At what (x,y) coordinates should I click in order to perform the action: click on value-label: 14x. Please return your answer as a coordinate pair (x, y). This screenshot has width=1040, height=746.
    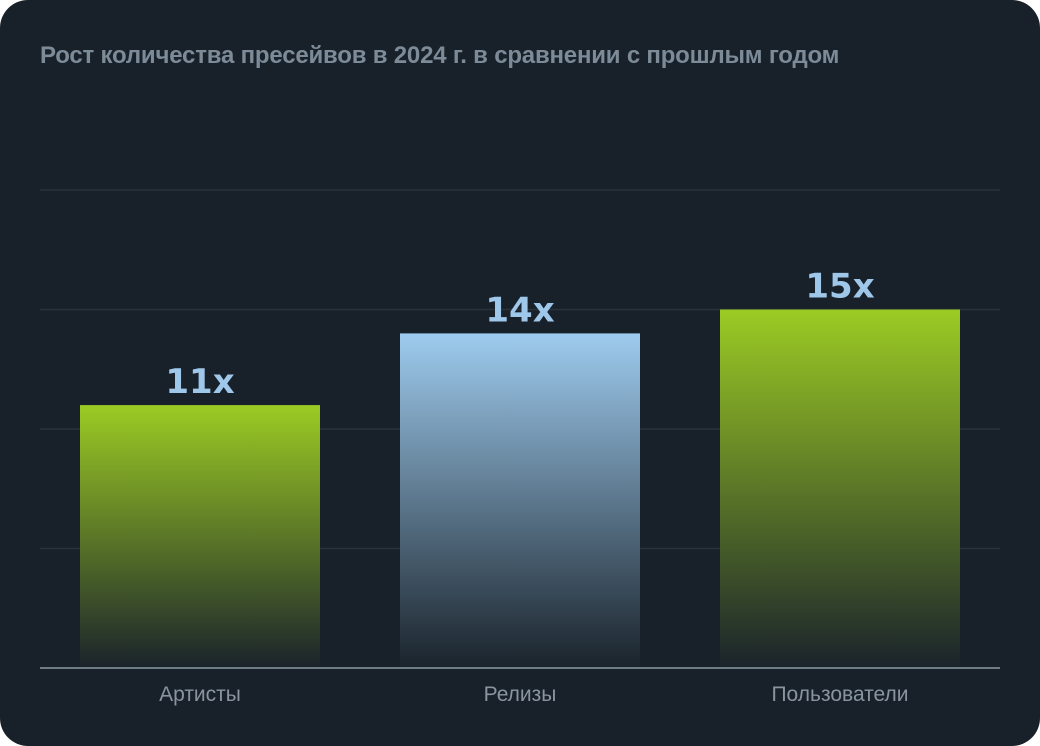
    Looking at the image, I should click on (519, 310).